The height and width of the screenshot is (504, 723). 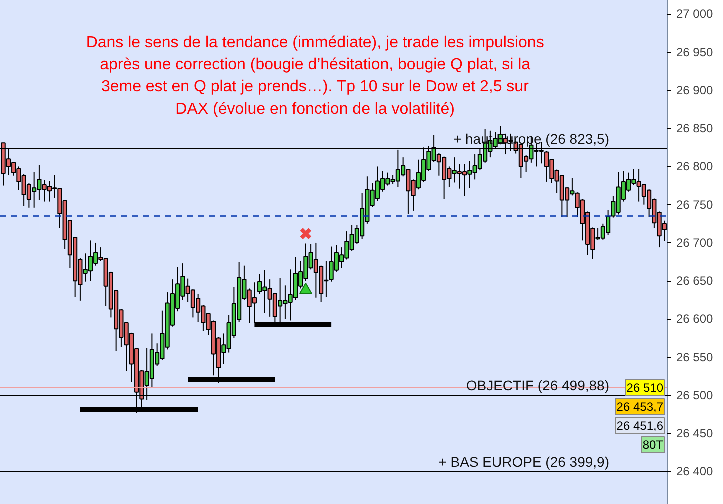 What do you see at coordinates (645, 387) in the screenshot?
I see `annotation: 26 510` at bounding box center [645, 387].